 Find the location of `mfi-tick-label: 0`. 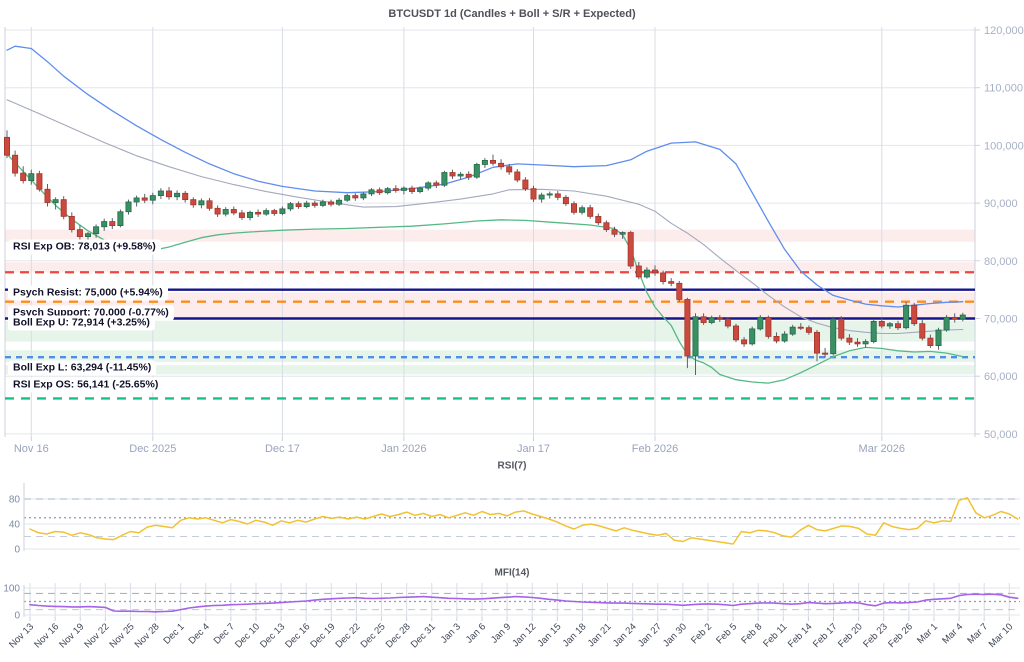

mfi-tick-label: 0 is located at coordinates (17, 616).